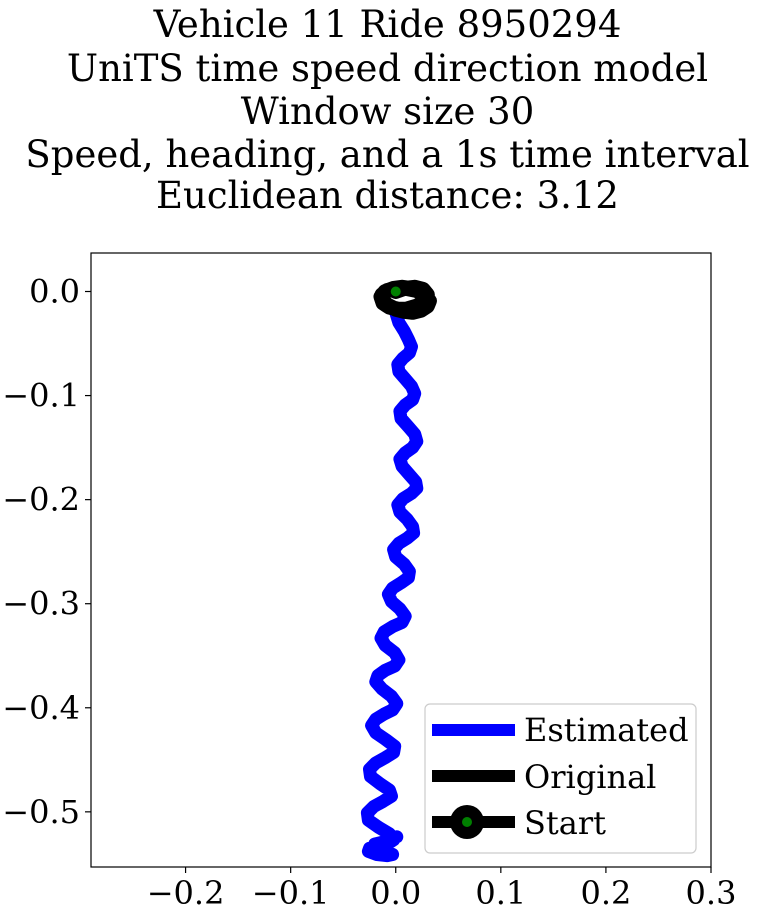 The height and width of the screenshot is (915, 775). Describe the element at coordinates (590, 777) in the screenshot. I see `legend-original-label: Original` at that location.